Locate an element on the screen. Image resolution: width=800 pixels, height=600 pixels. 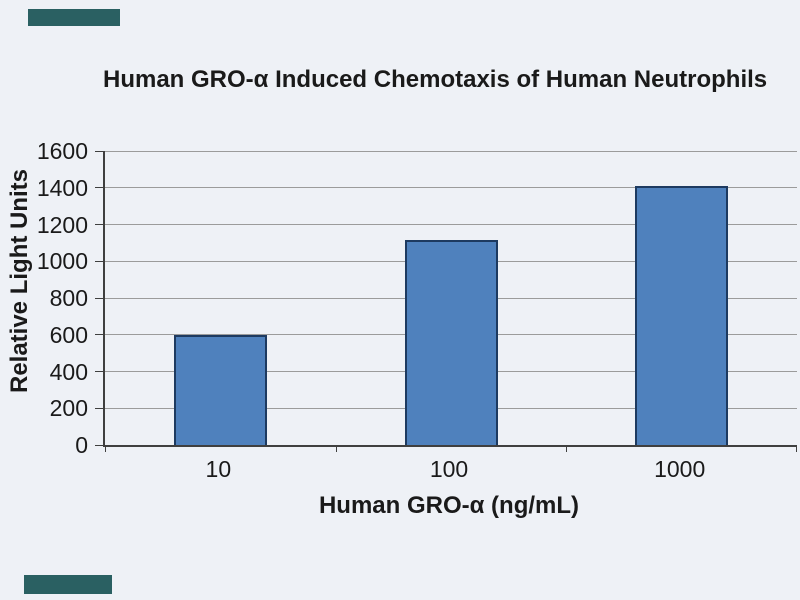
y-tick-label-1000: 1000 is located at coordinates (62, 261).